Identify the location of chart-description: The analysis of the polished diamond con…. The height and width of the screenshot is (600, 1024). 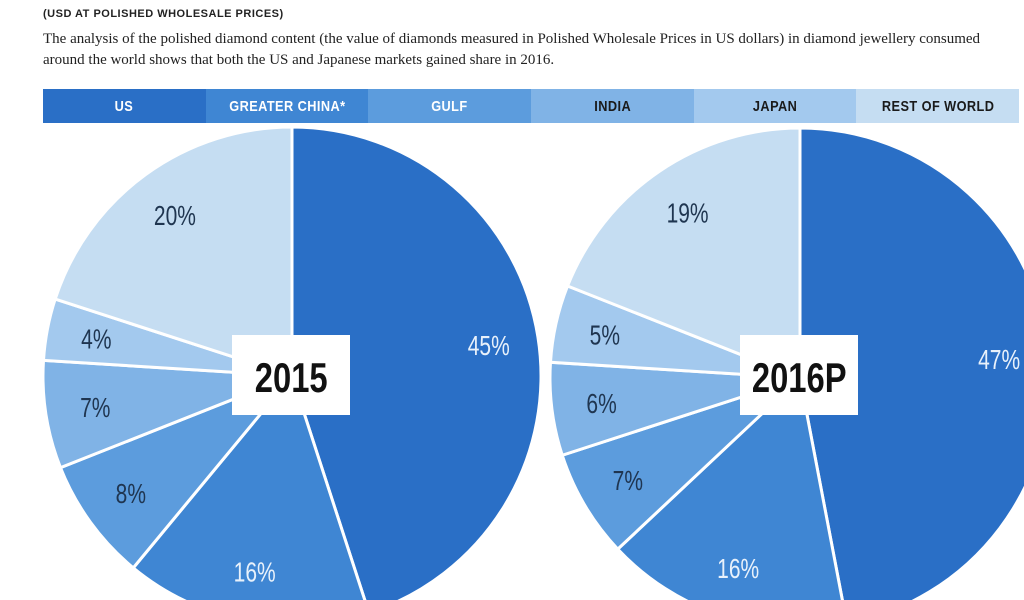
(512, 49).